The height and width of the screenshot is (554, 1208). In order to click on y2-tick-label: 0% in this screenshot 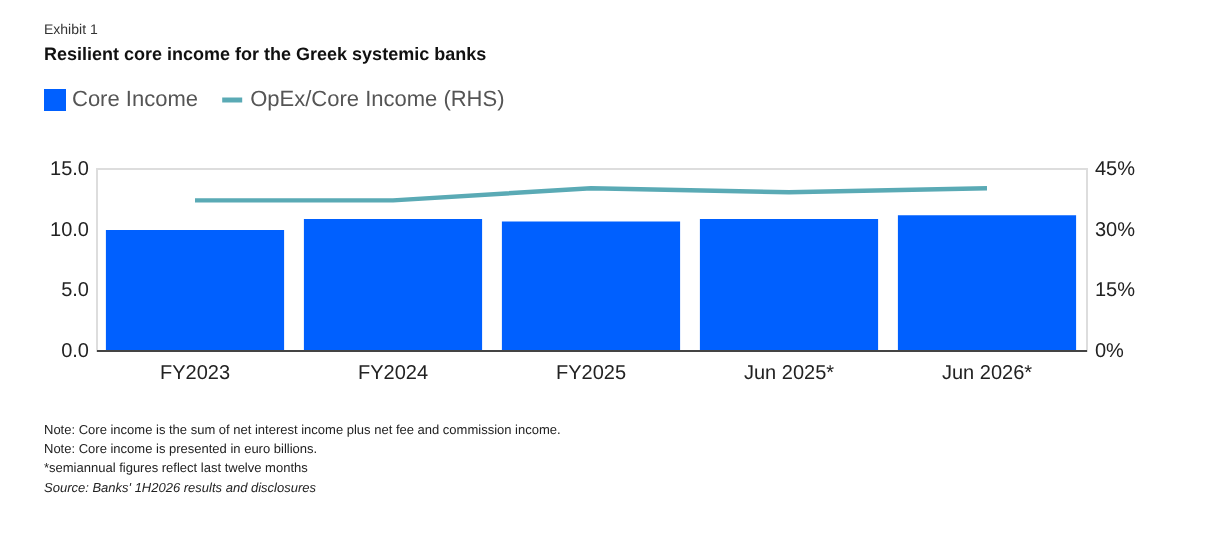, I will do `click(1110, 352)`.